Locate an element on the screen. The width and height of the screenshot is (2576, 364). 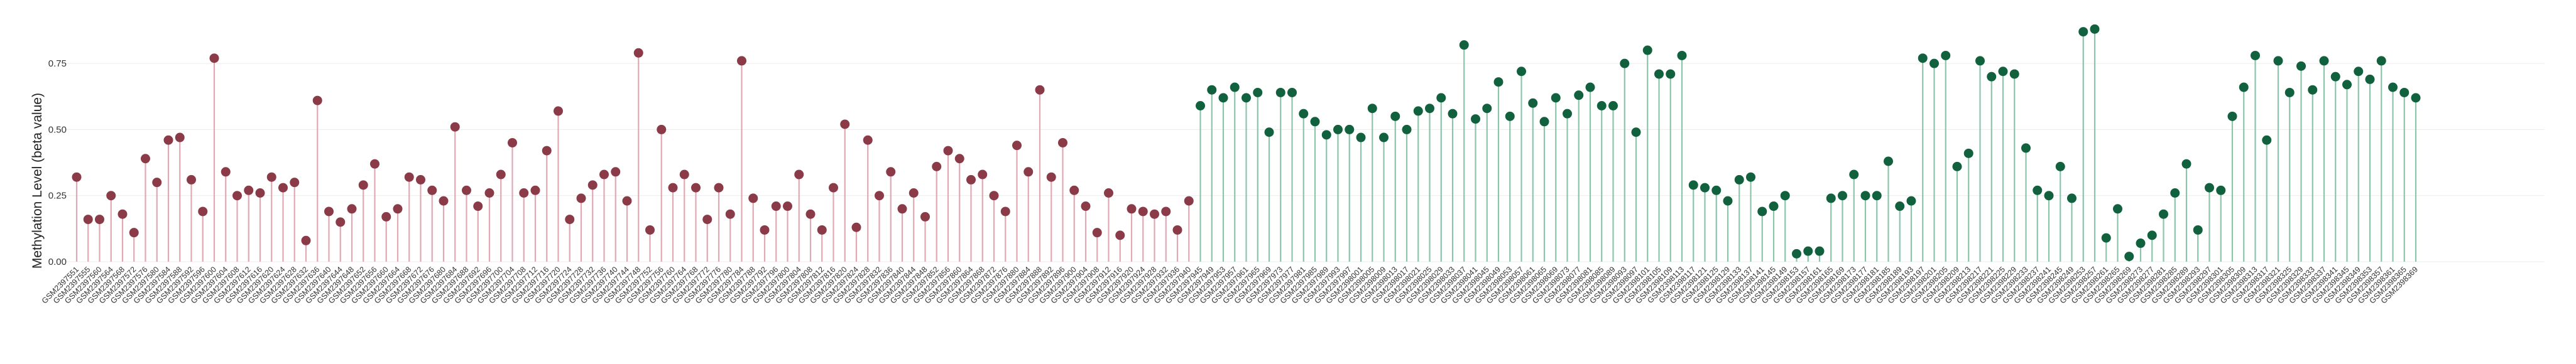
y-tick-label: 0.25 is located at coordinates (58, 196).